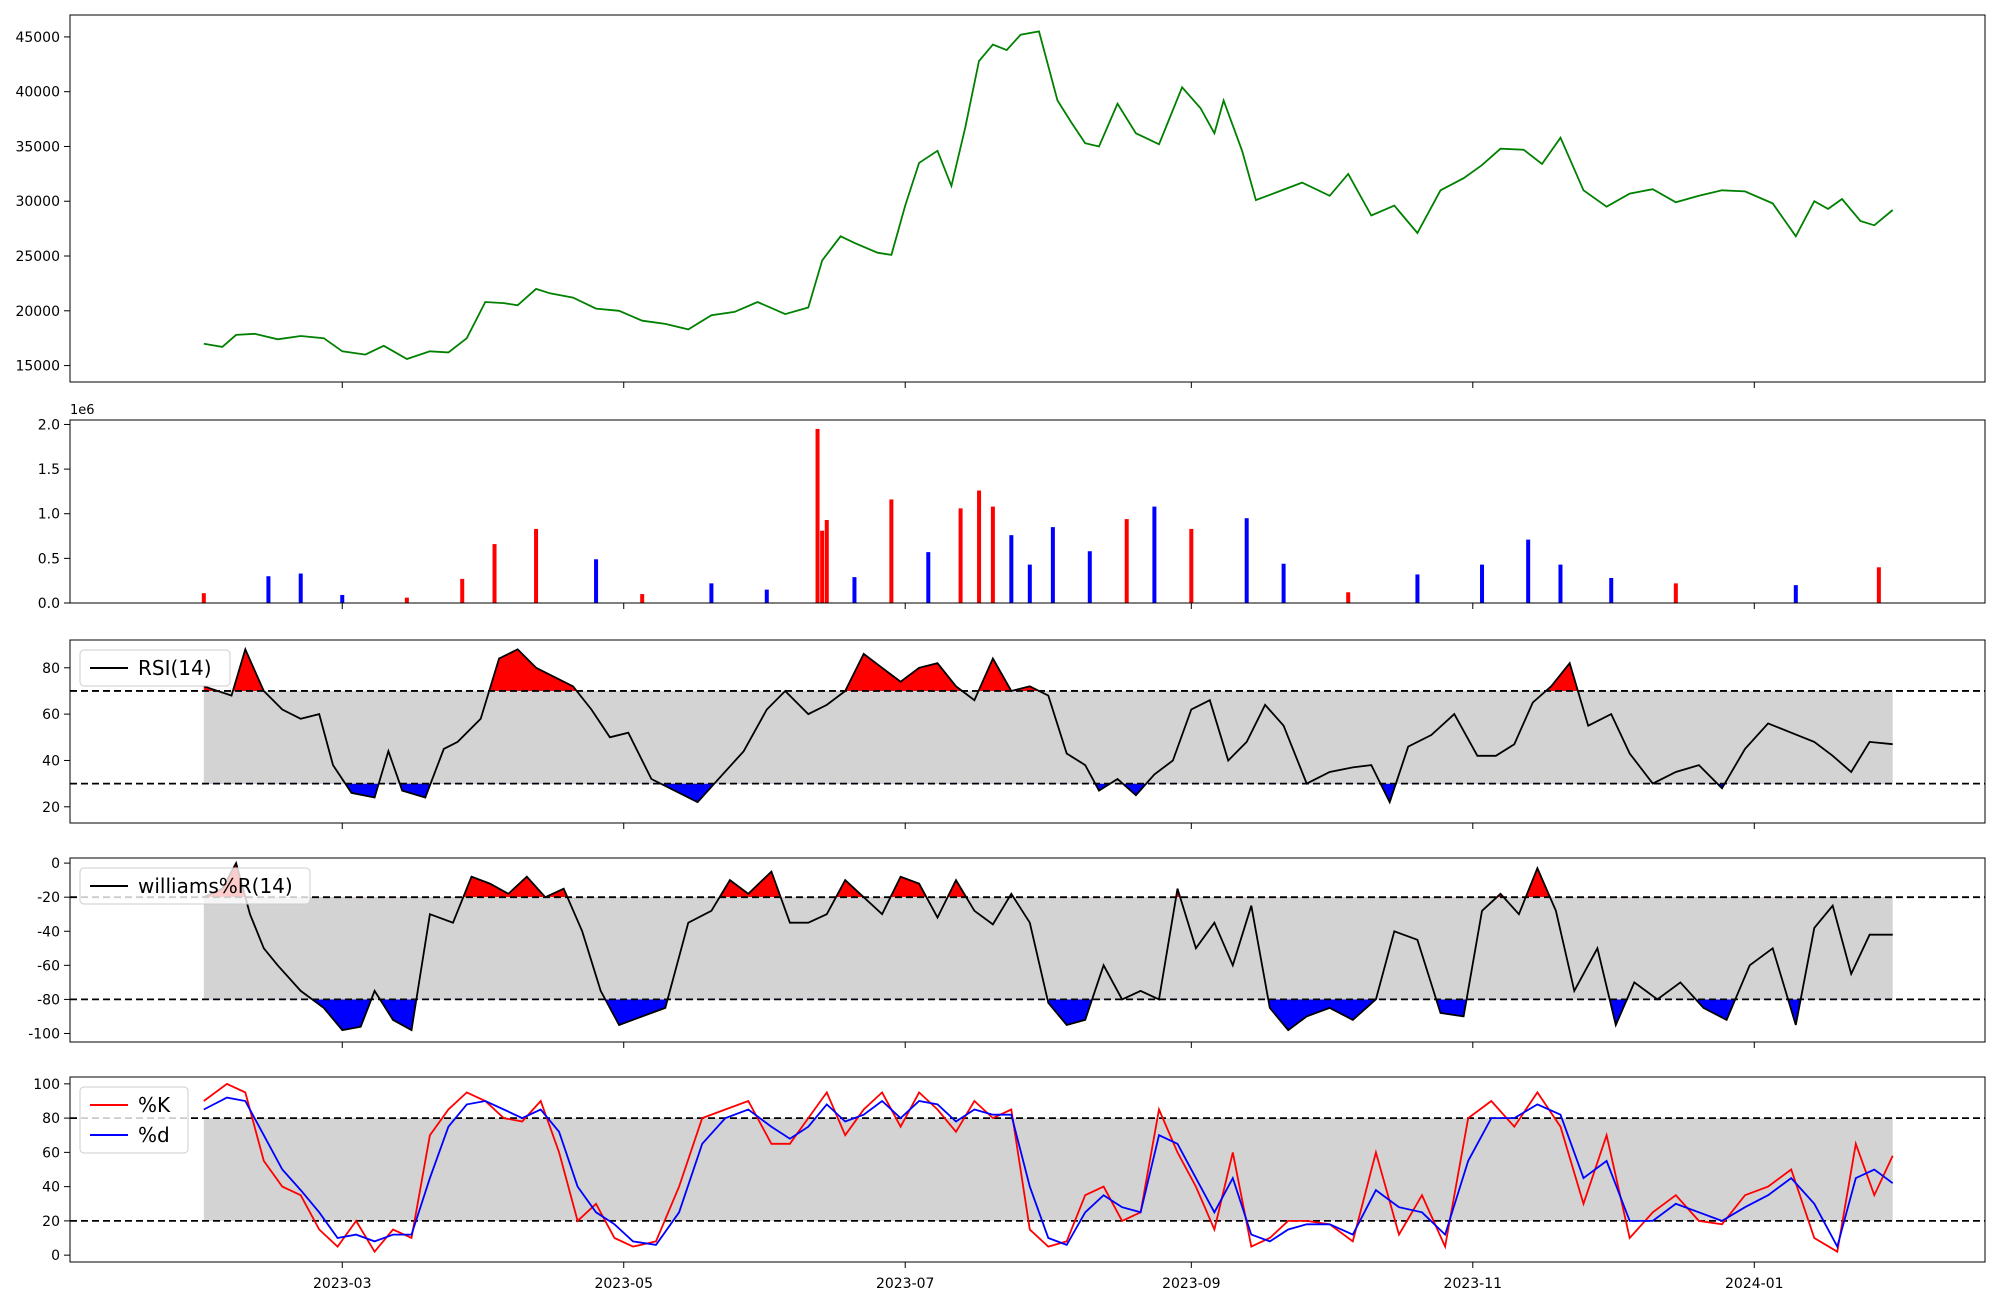 This screenshot has width=2000, height=1300. Describe the element at coordinates (49, 559) in the screenshot. I see `y-tick-label: 0.5` at that location.